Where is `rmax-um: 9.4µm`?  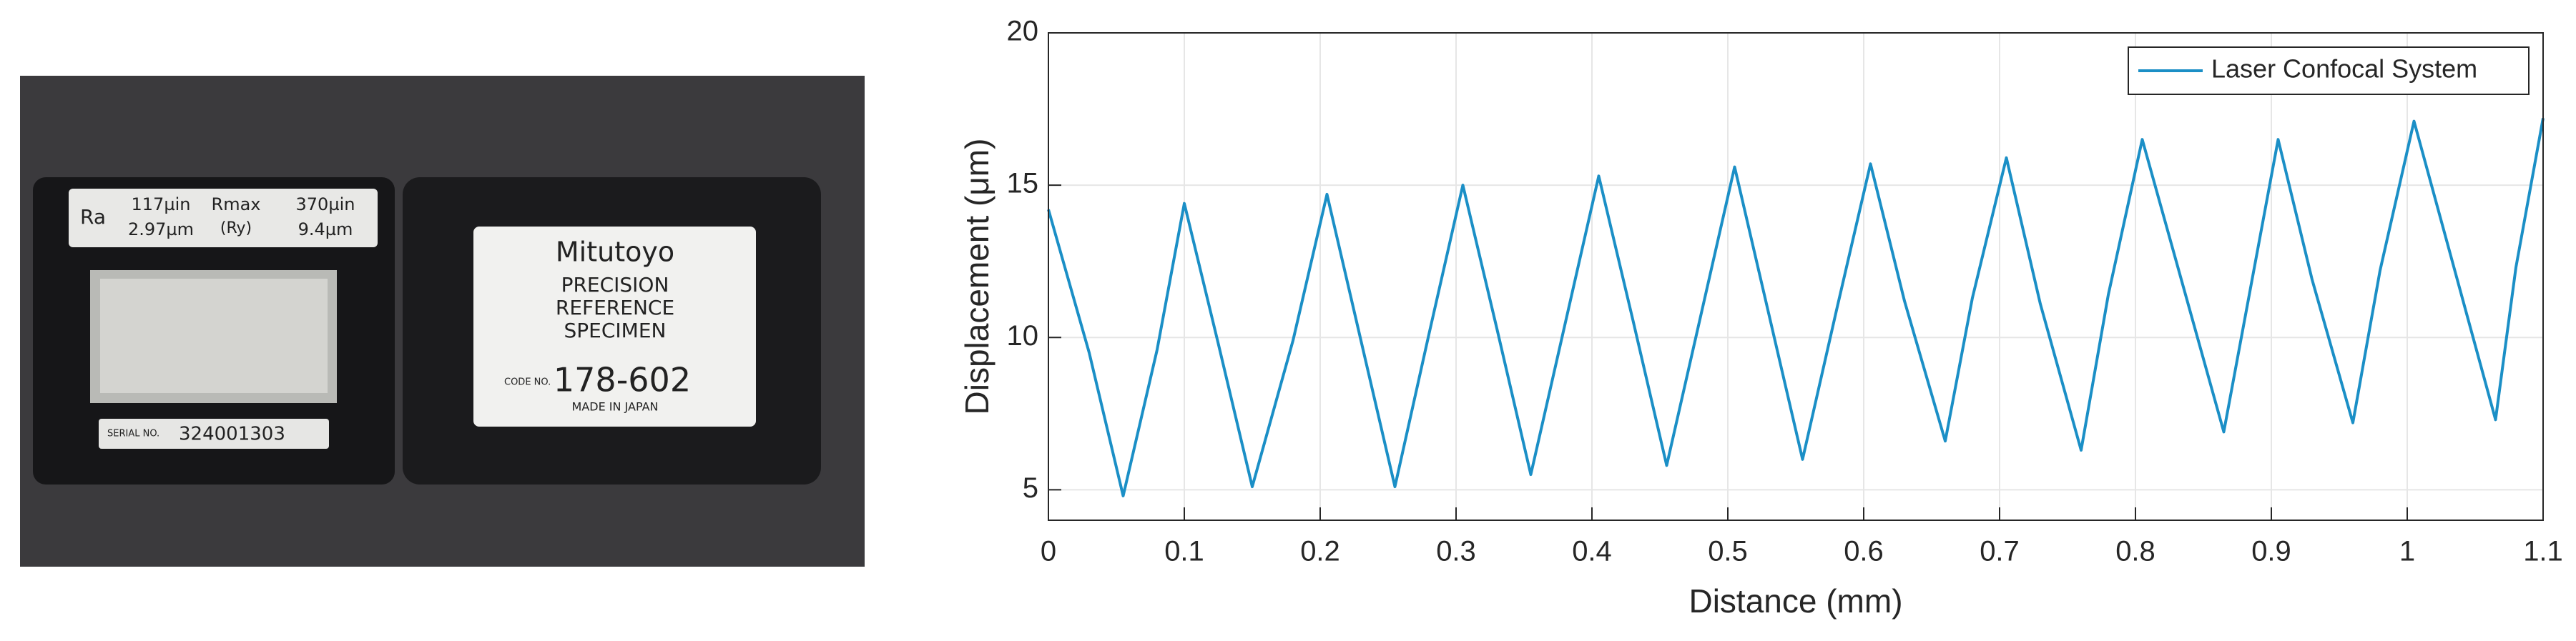
rmax-um: 9.4µm is located at coordinates (325, 229).